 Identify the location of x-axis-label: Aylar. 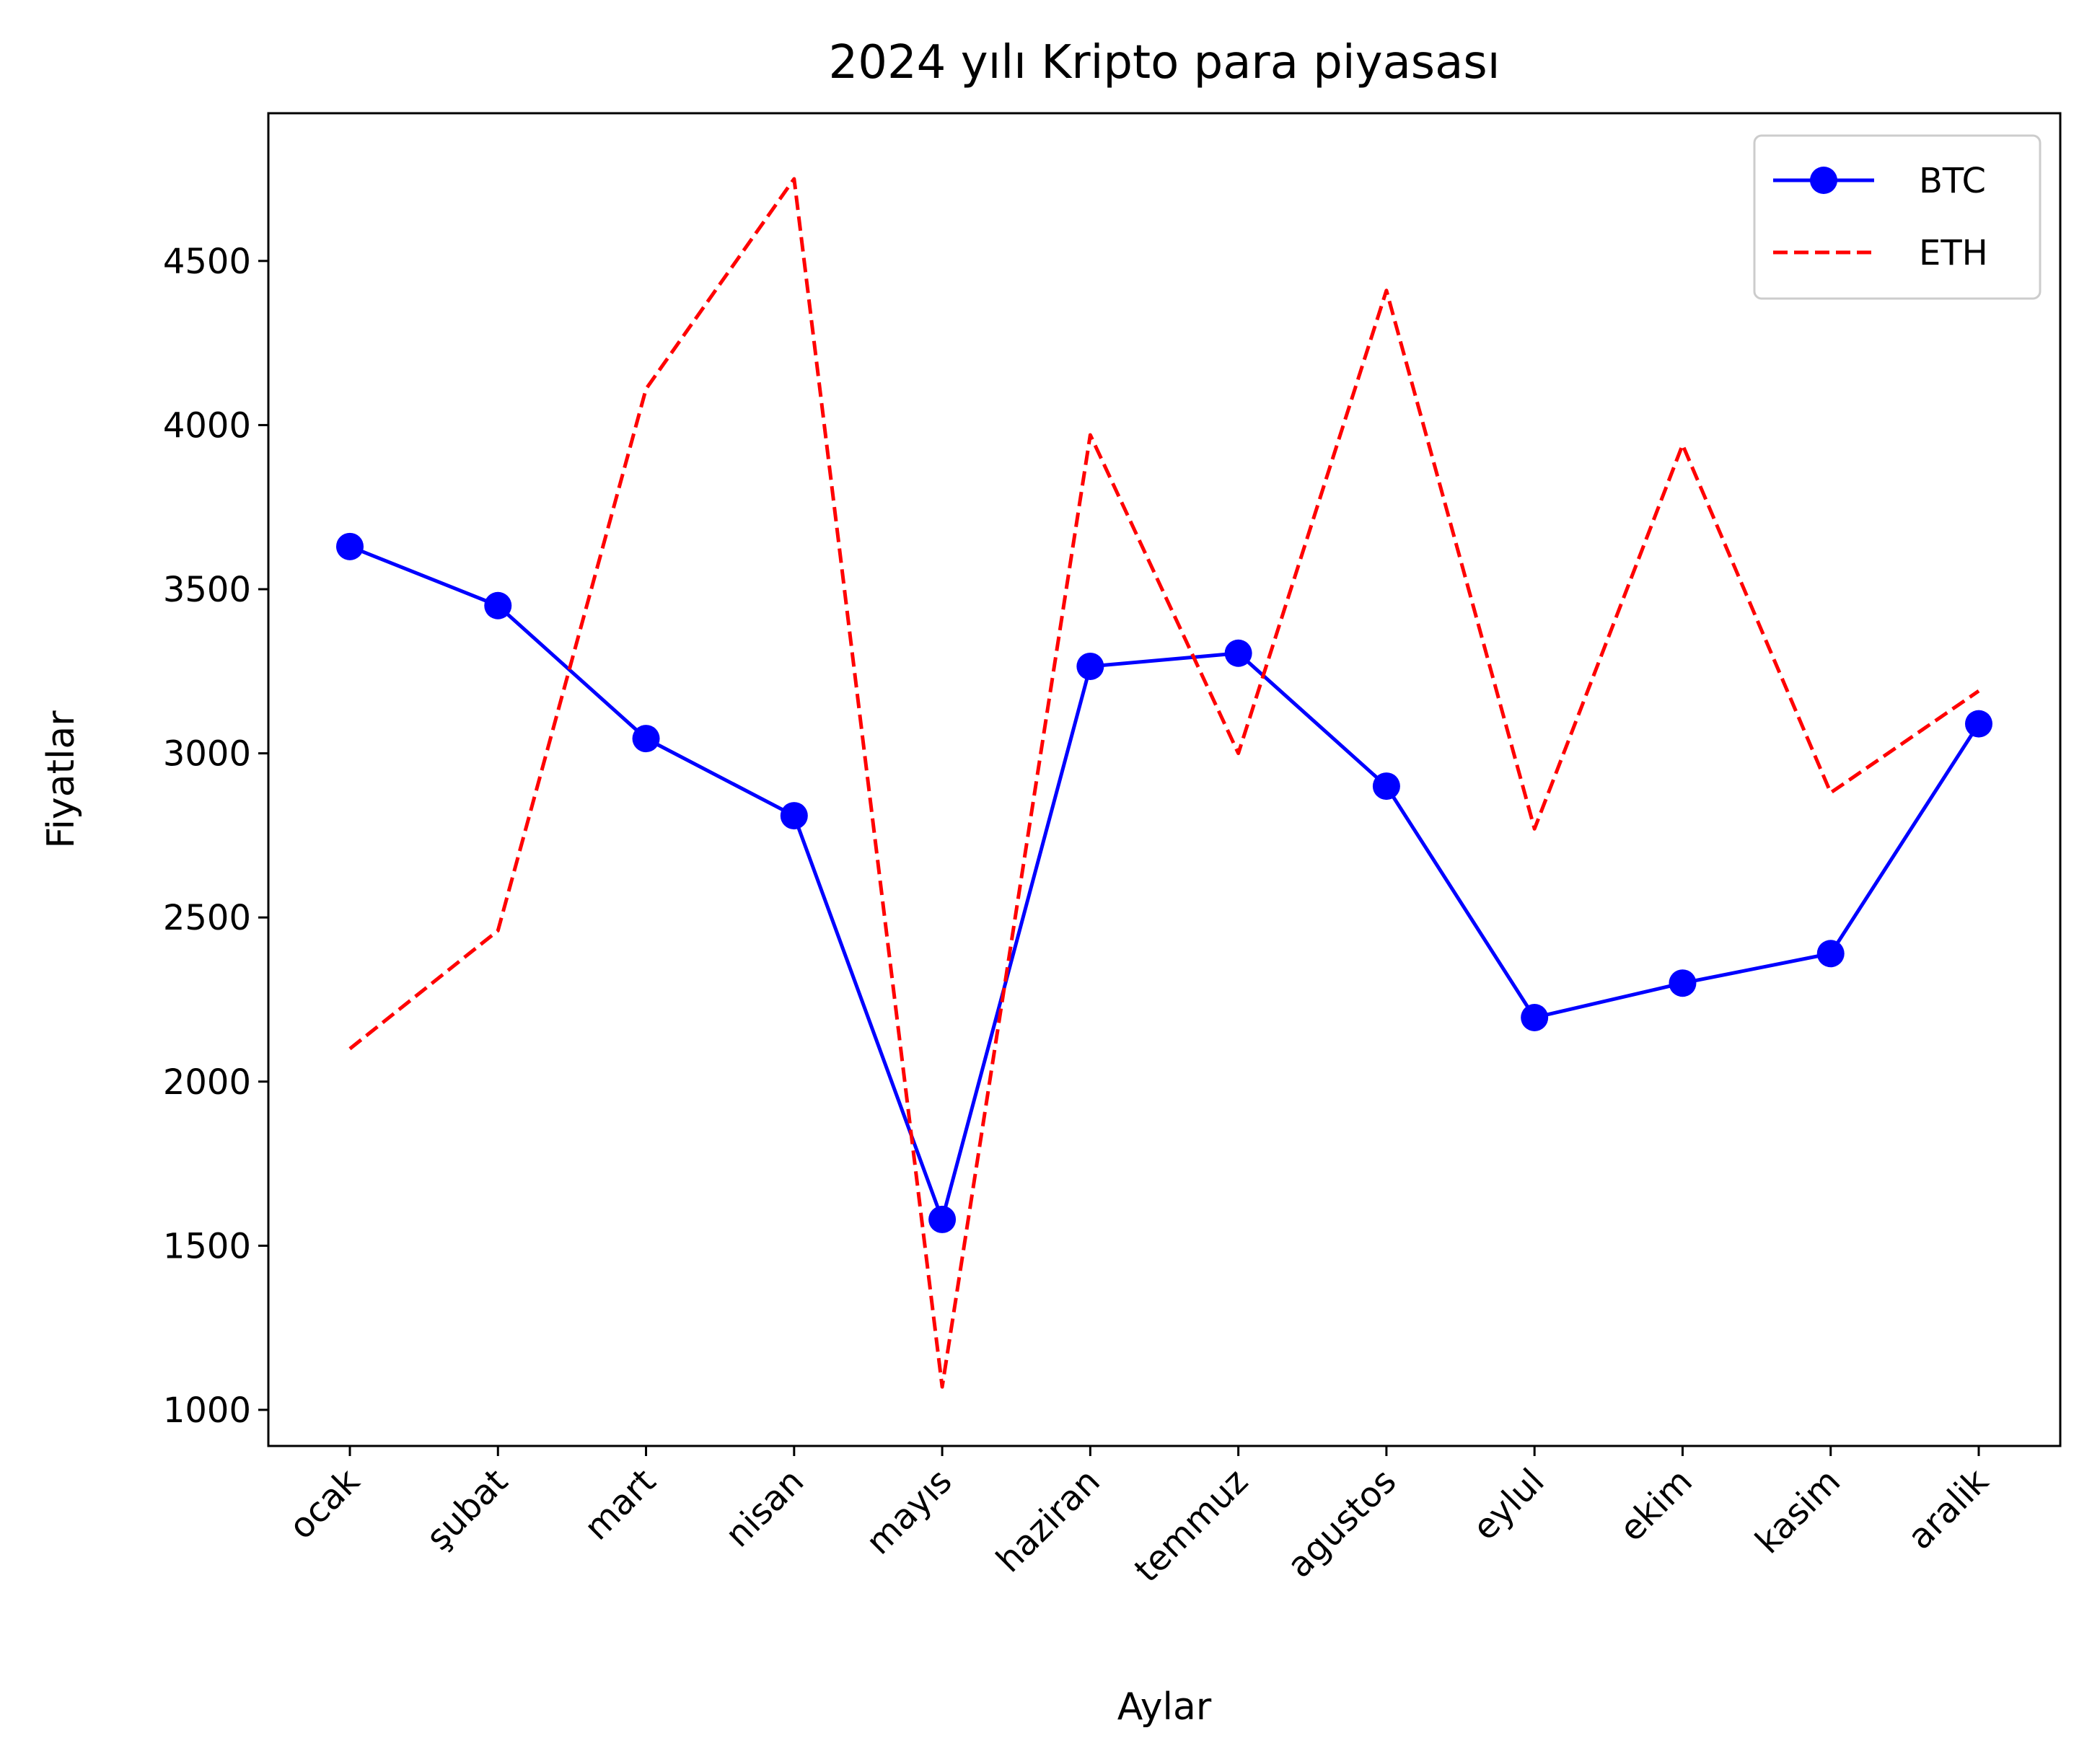
(1164, 1707).